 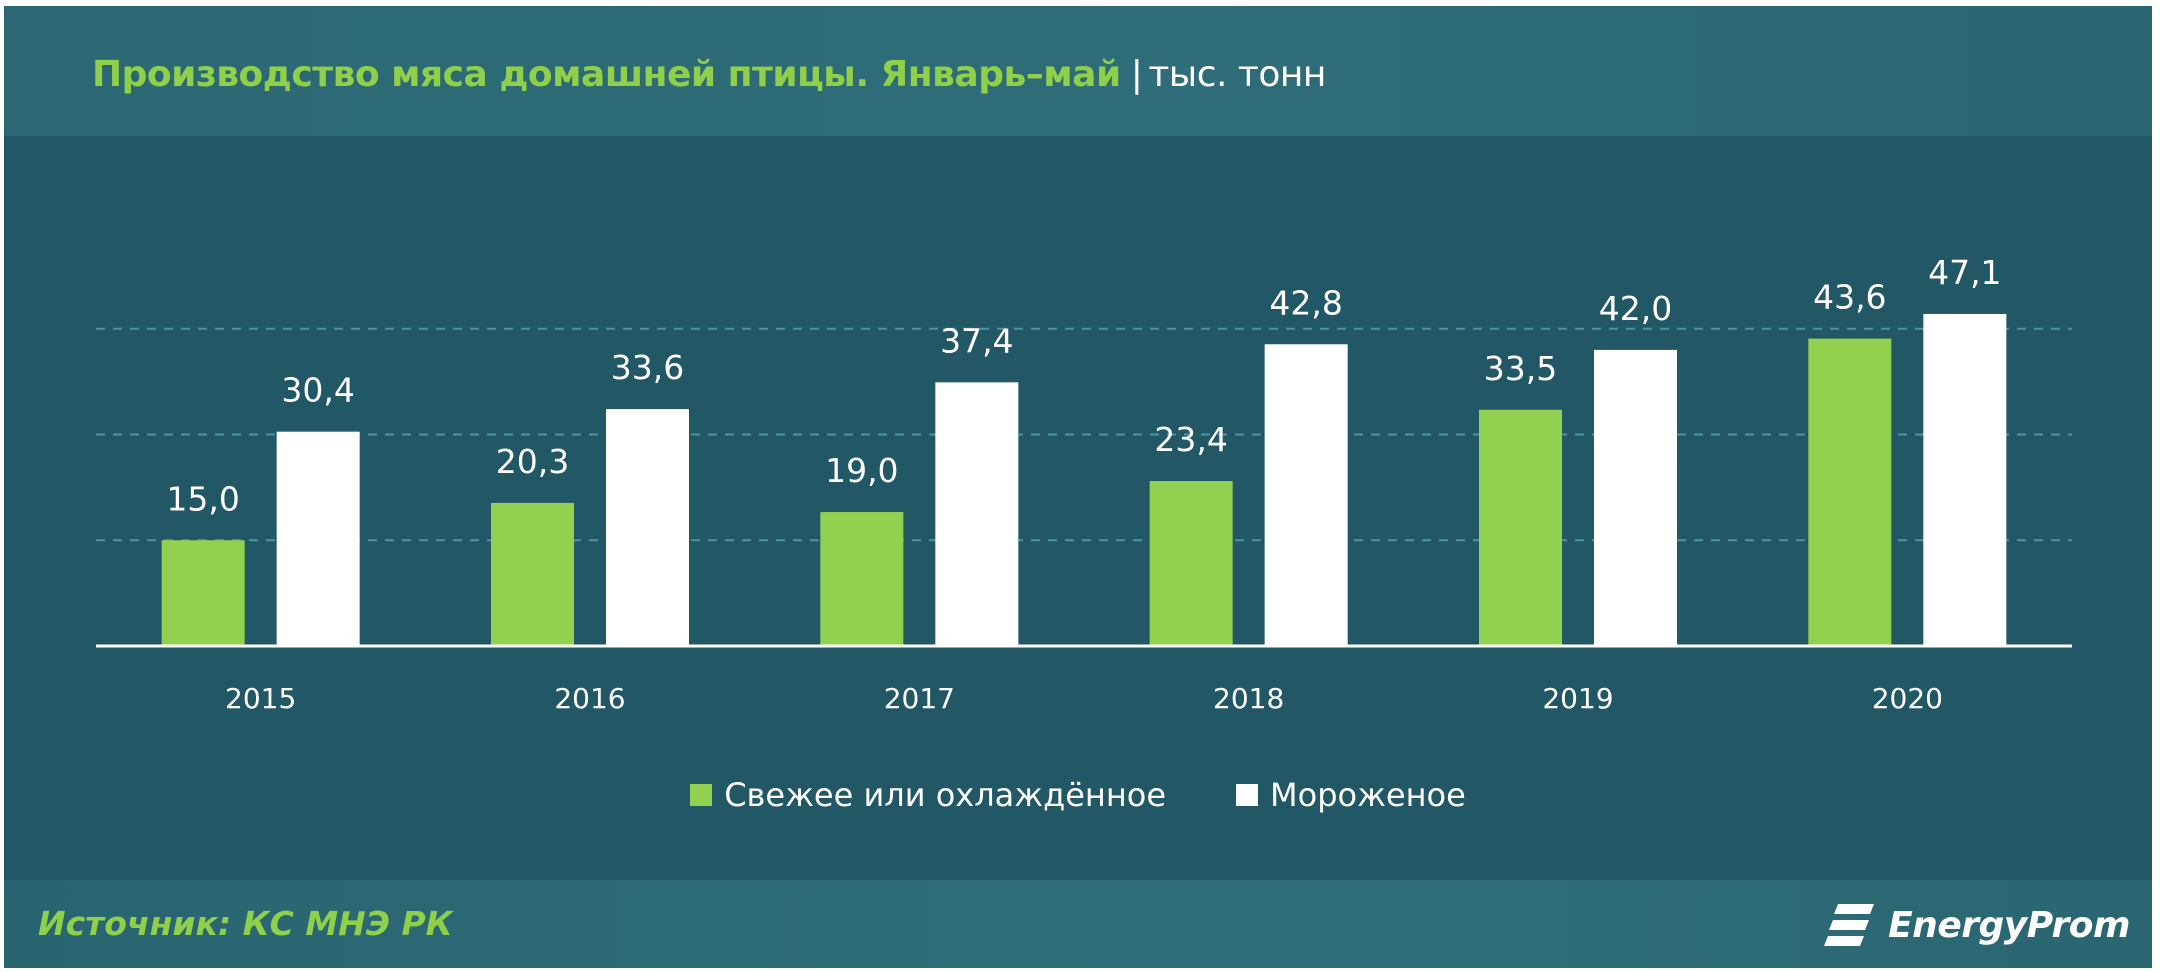 I want to click on legend-swatch-frozen, so click(x=1247, y=795).